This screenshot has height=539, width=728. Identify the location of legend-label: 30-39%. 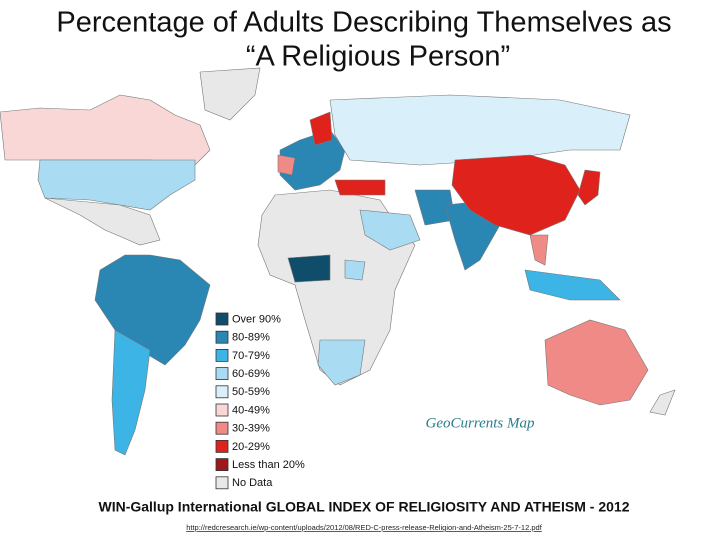
(251, 429).